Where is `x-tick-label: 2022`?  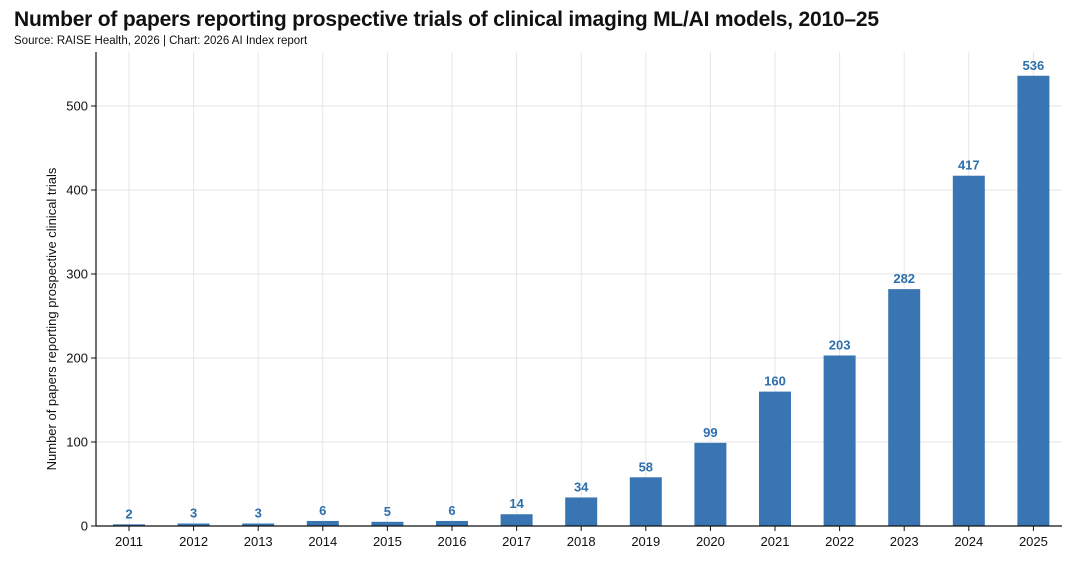 x-tick-label: 2022 is located at coordinates (839, 541).